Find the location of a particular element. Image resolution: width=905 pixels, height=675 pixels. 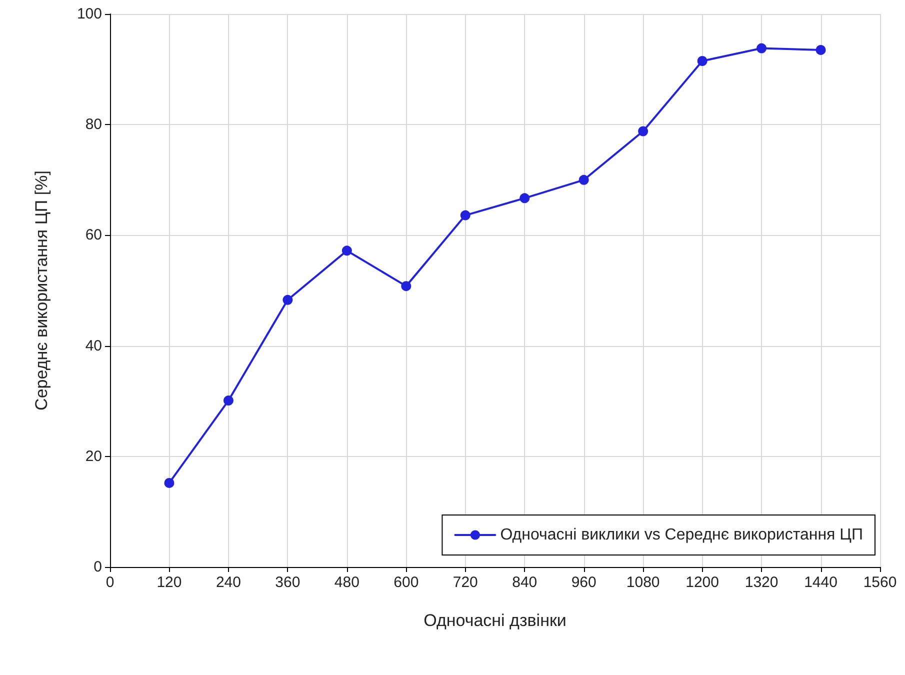

y-tick-label: 100 is located at coordinates (89, 14).